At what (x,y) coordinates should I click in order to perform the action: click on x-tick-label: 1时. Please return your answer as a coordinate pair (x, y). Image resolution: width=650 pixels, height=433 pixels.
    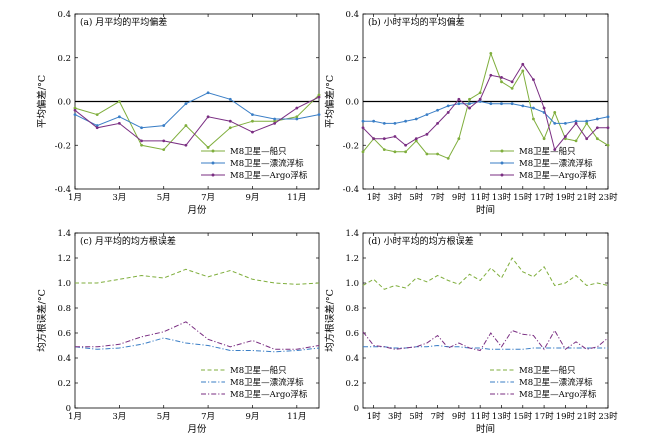
    Looking at the image, I should click on (374, 197).